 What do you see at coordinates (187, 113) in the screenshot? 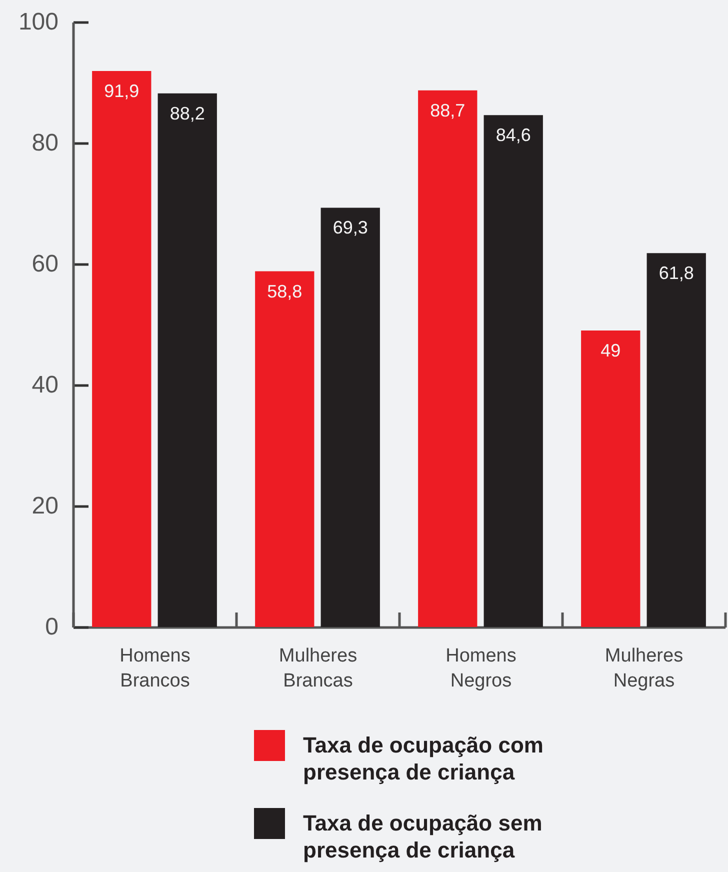
I see `data-label: 88,2` at bounding box center [187, 113].